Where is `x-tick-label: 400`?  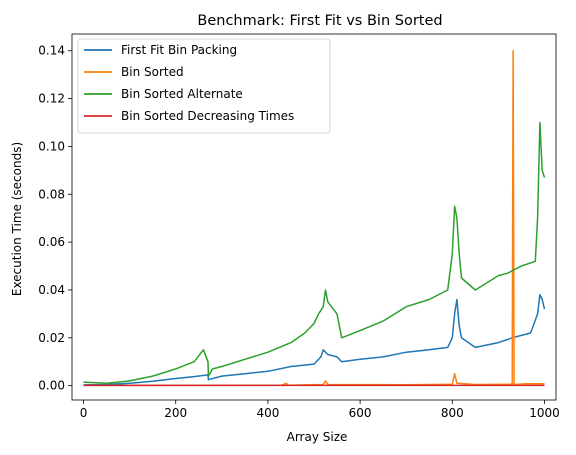 x-tick-label: 400 is located at coordinates (267, 413).